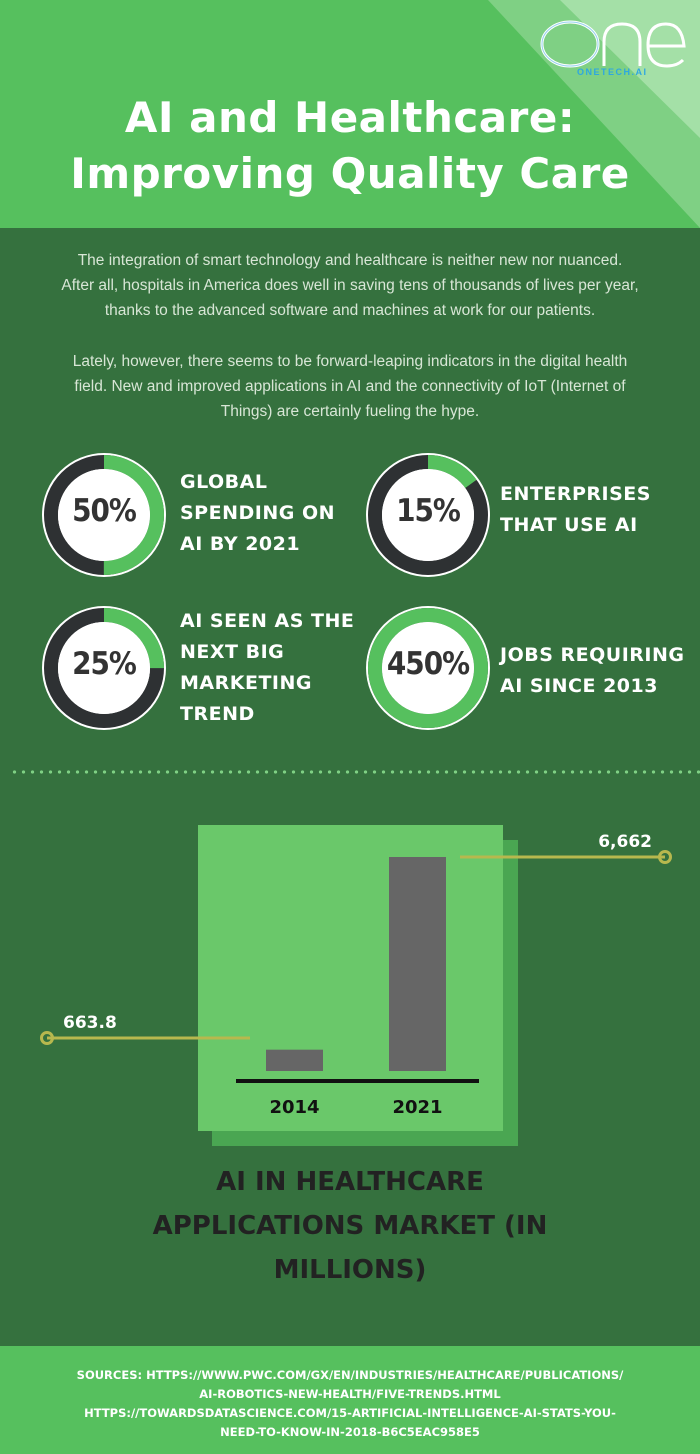  What do you see at coordinates (428, 511) in the screenshot?
I see `stat-value: 15%` at bounding box center [428, 511].